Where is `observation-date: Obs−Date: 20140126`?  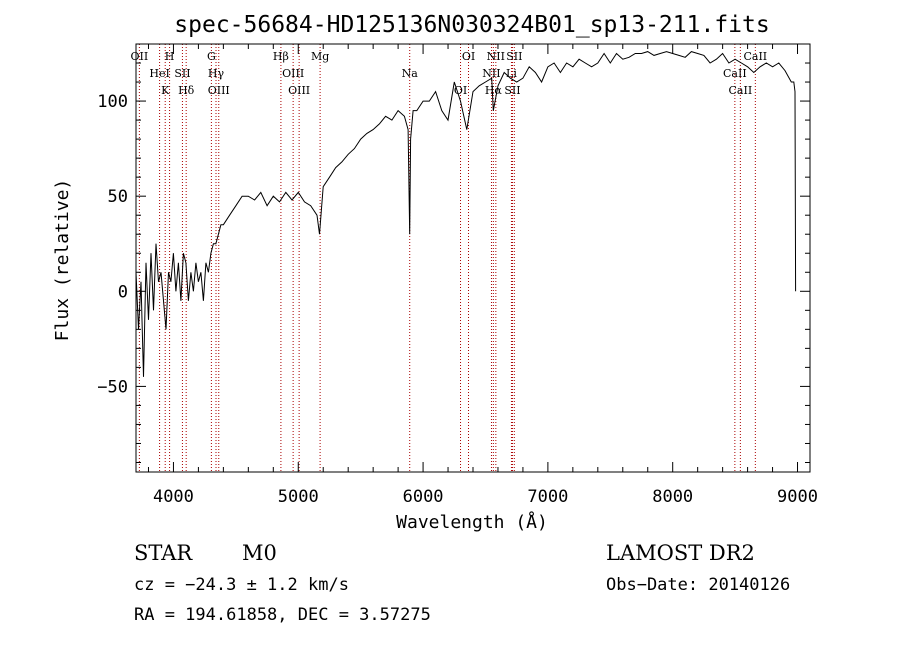
observation-date: Obs−Date: 20140126 is located at coordinates (698, 585).